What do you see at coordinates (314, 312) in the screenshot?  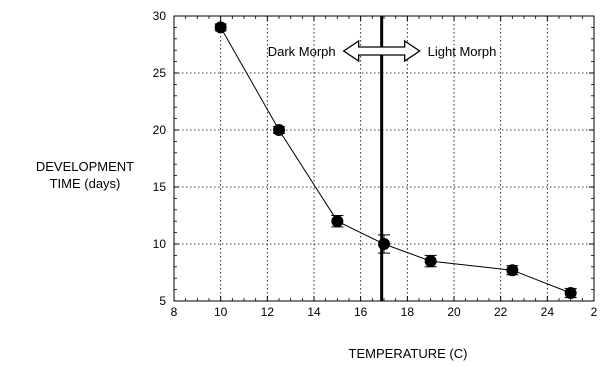 I see `x-tick-label: 14` at bounding box center [314, 312].